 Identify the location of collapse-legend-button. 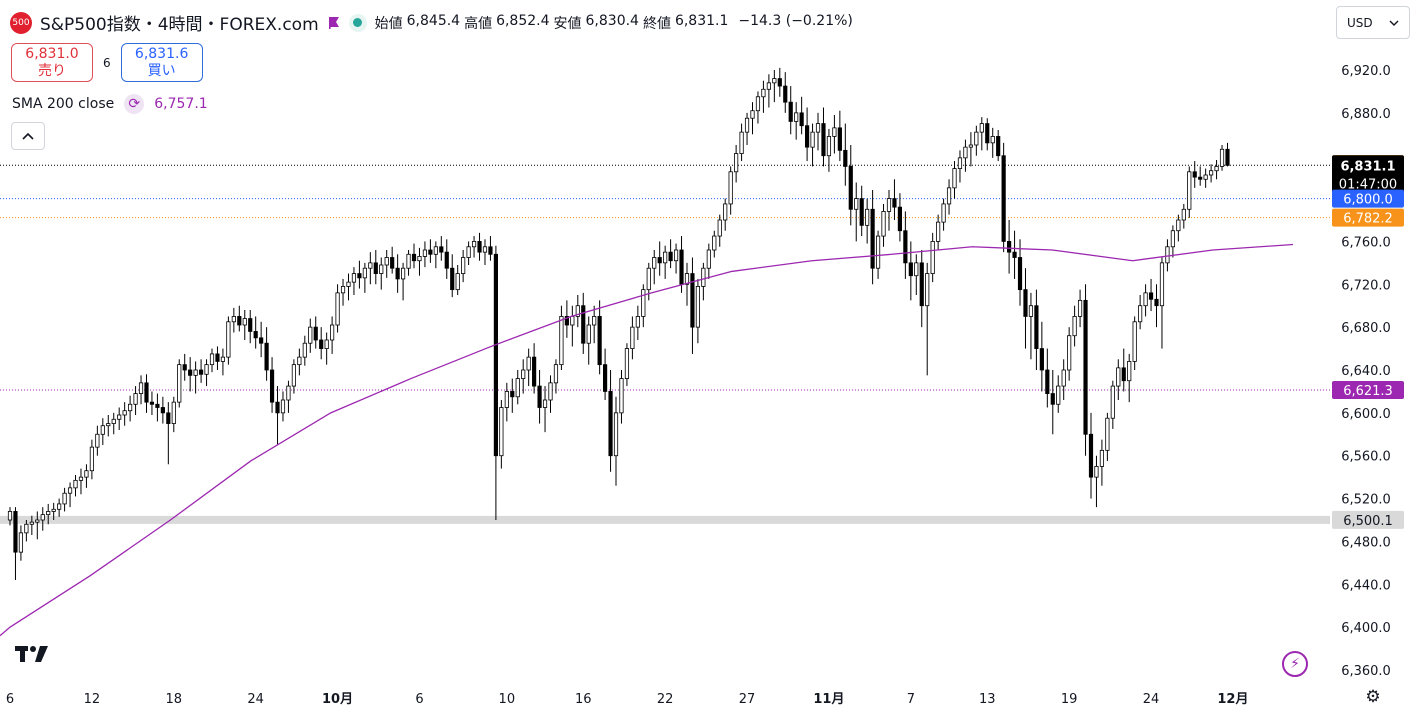
(28, 136).